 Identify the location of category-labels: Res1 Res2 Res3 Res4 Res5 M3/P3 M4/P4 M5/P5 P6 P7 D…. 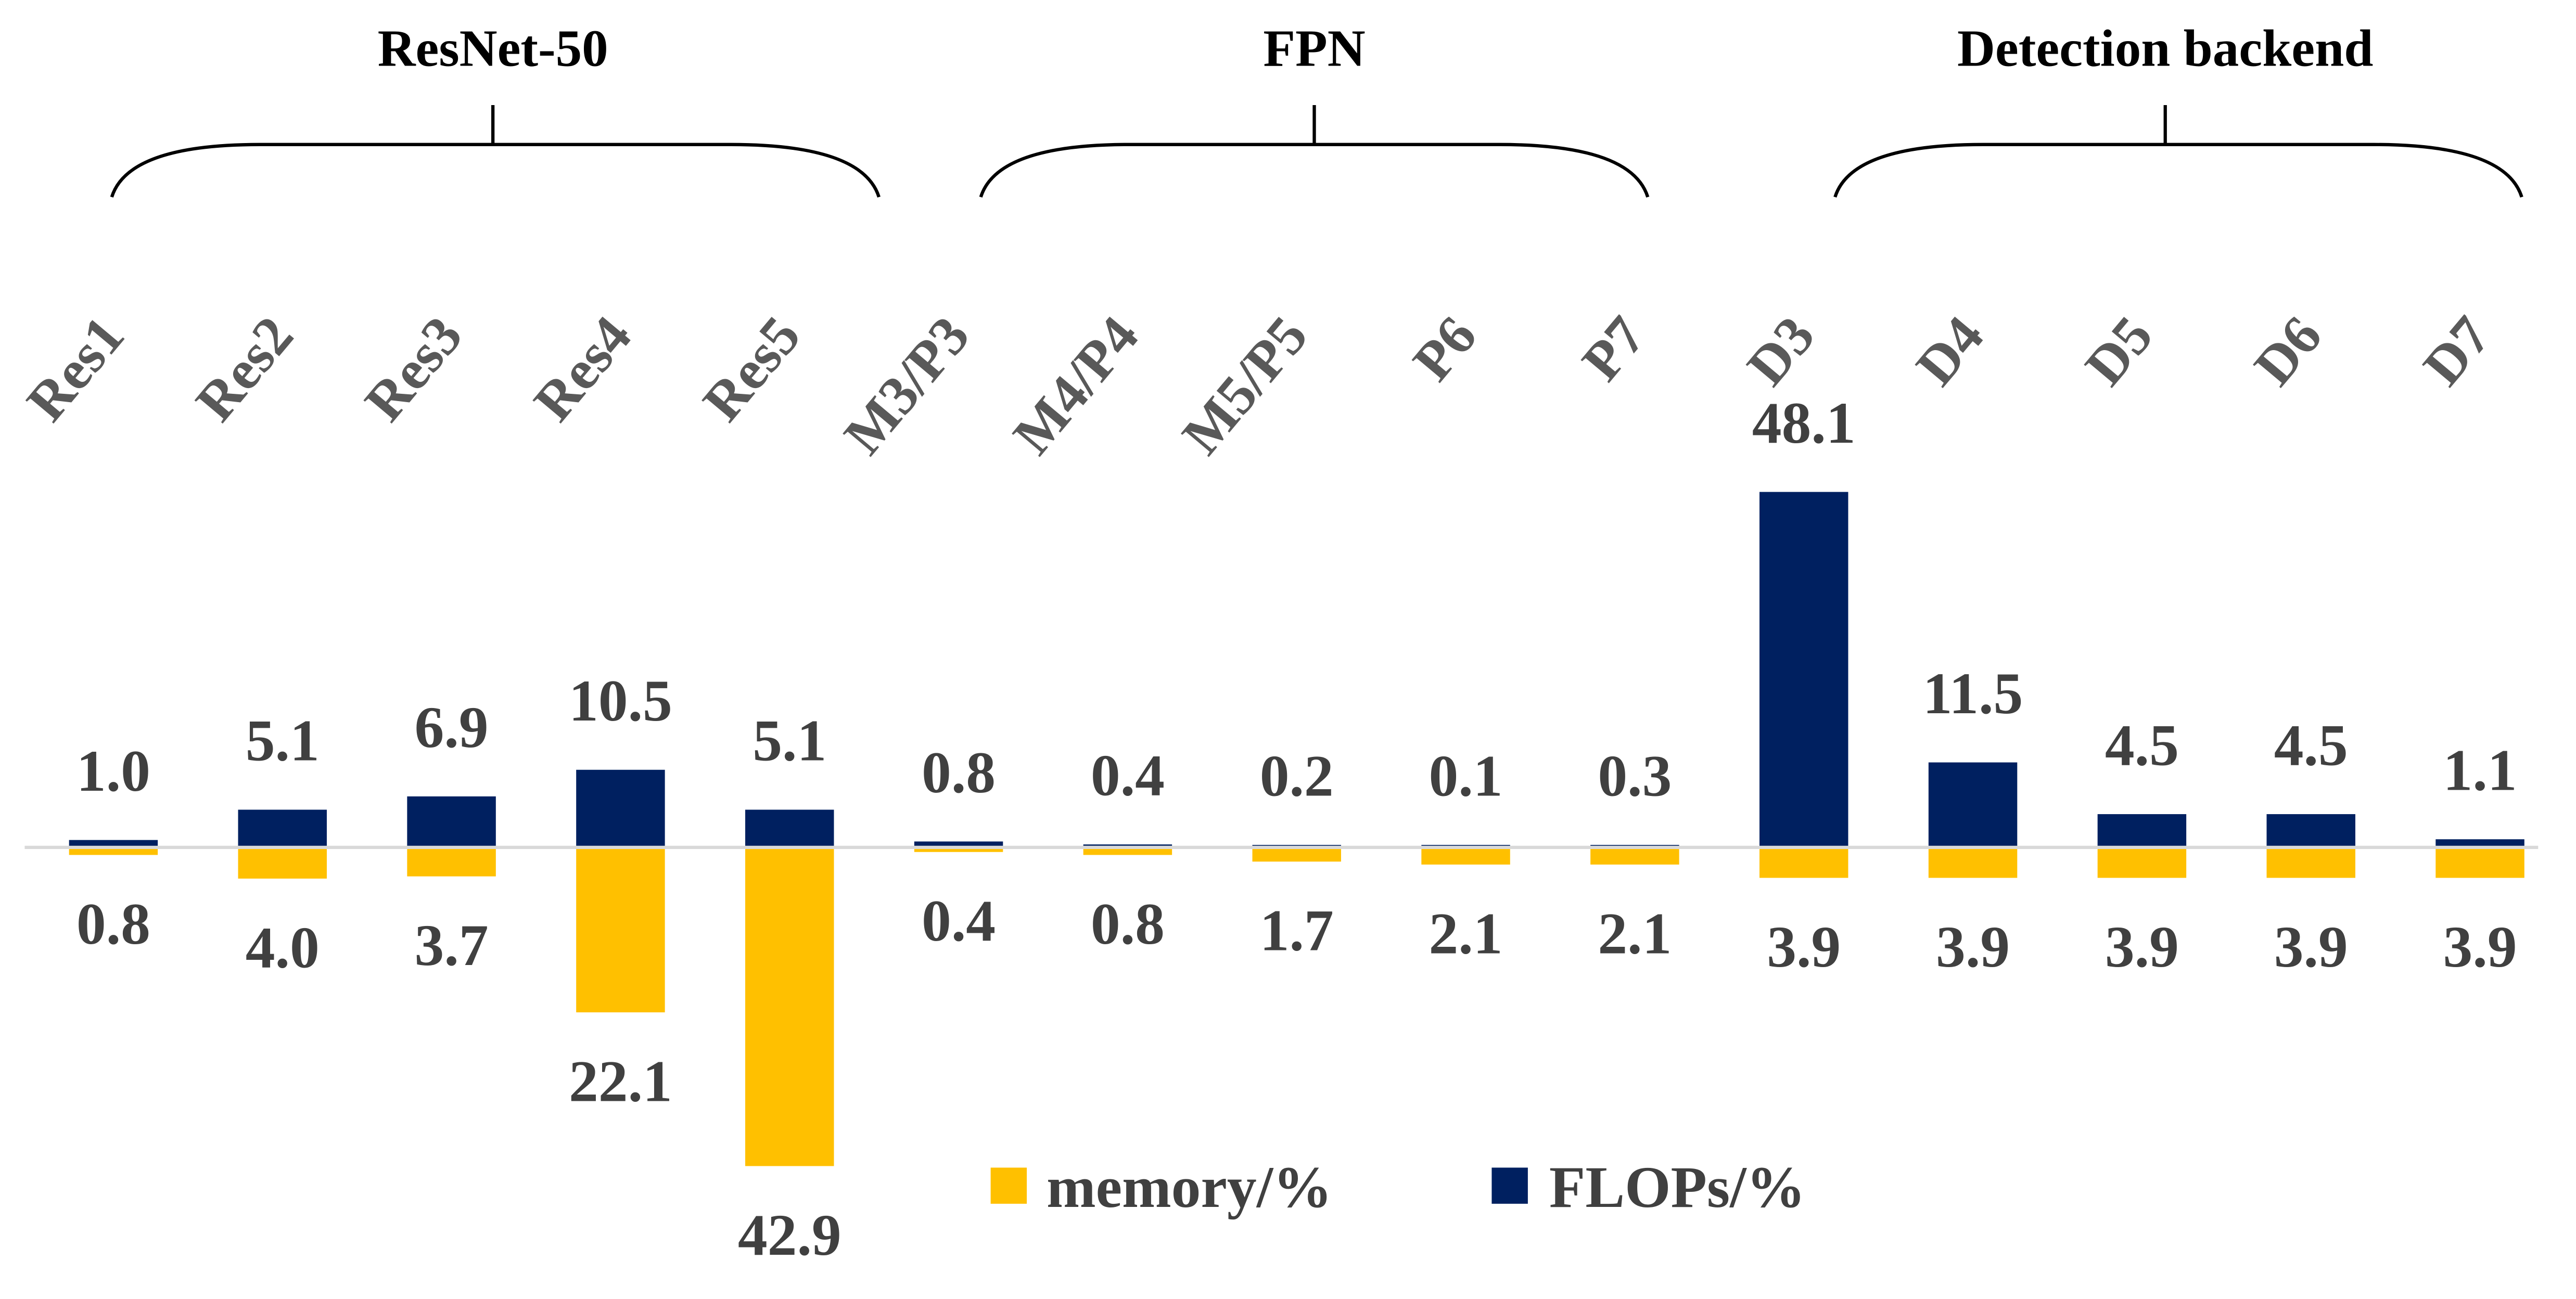
(1259, 385).